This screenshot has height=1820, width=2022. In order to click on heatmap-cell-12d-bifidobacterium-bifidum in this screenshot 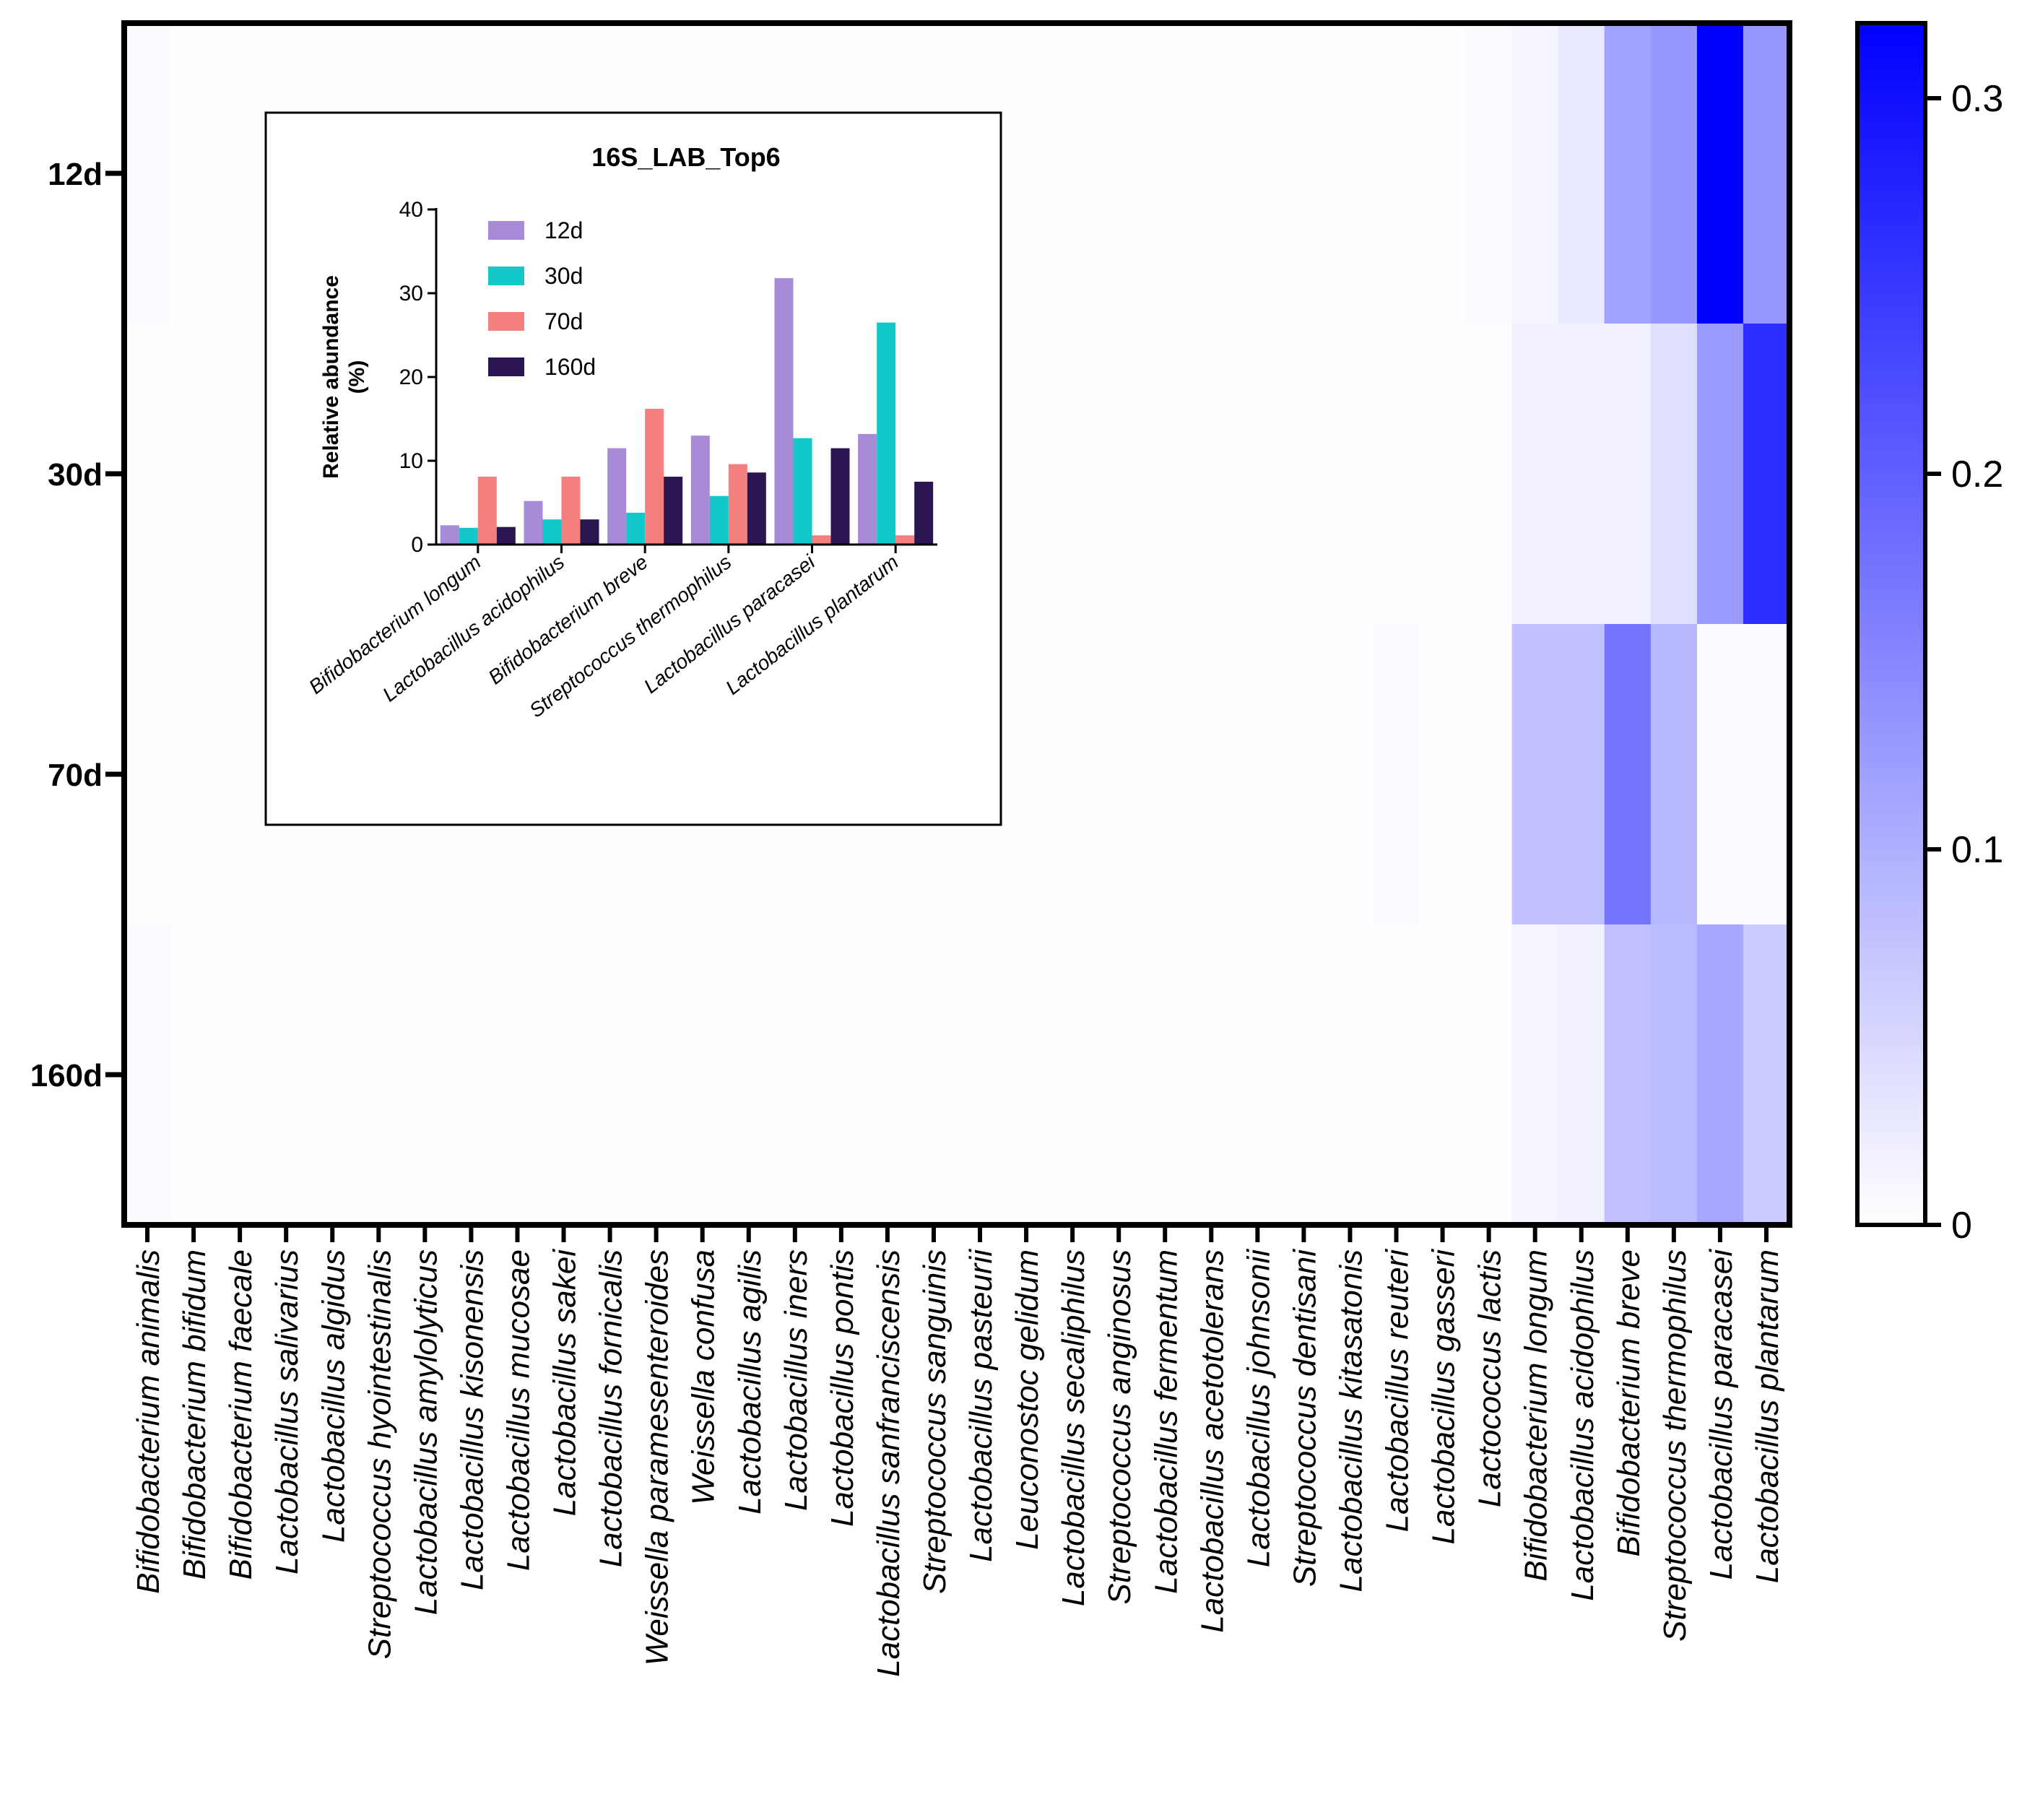, I will do `click(194, 173)`.